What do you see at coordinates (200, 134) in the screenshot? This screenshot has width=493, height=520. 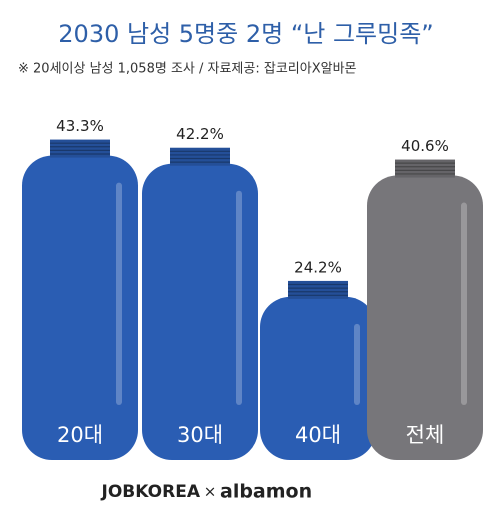 I see `value-label: 42.2%` at bounding box center [200, 134].